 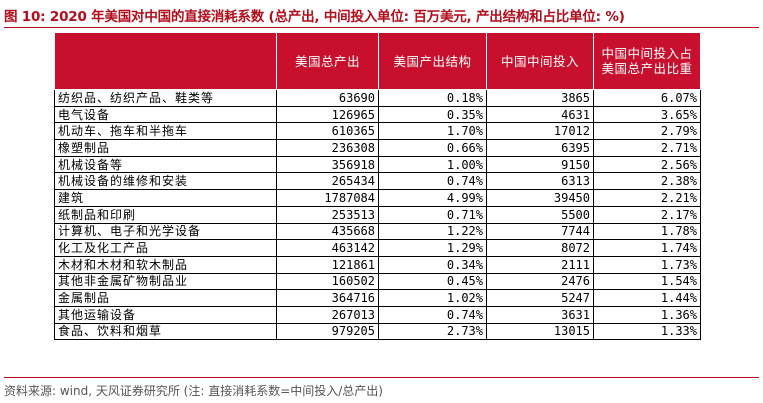 What do you see at coordinates (540, 148) in the screenshot?
I see `table-cell: 6395` at bounding box center [540, 148].